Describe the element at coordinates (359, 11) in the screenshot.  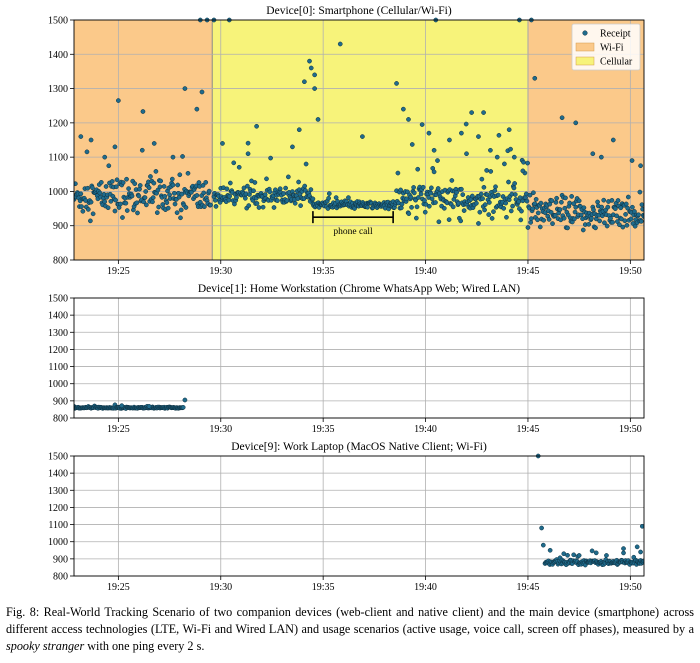
I see `chart-title: Device[0]: Smartphone (Cellular/Wi-Fi)` at that location.